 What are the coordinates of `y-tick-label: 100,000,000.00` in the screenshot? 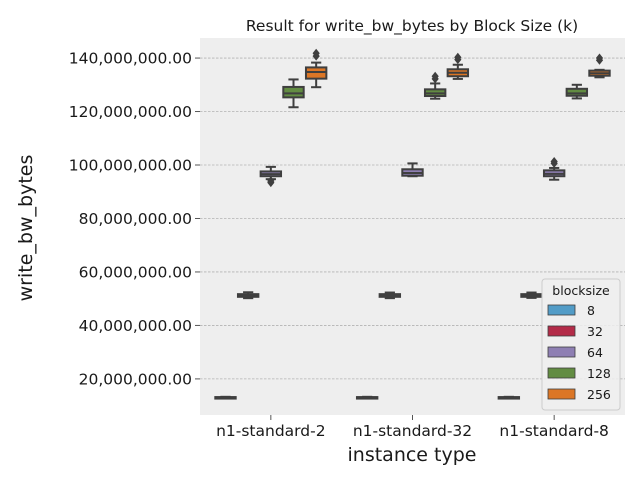 It's located at (130, 166).